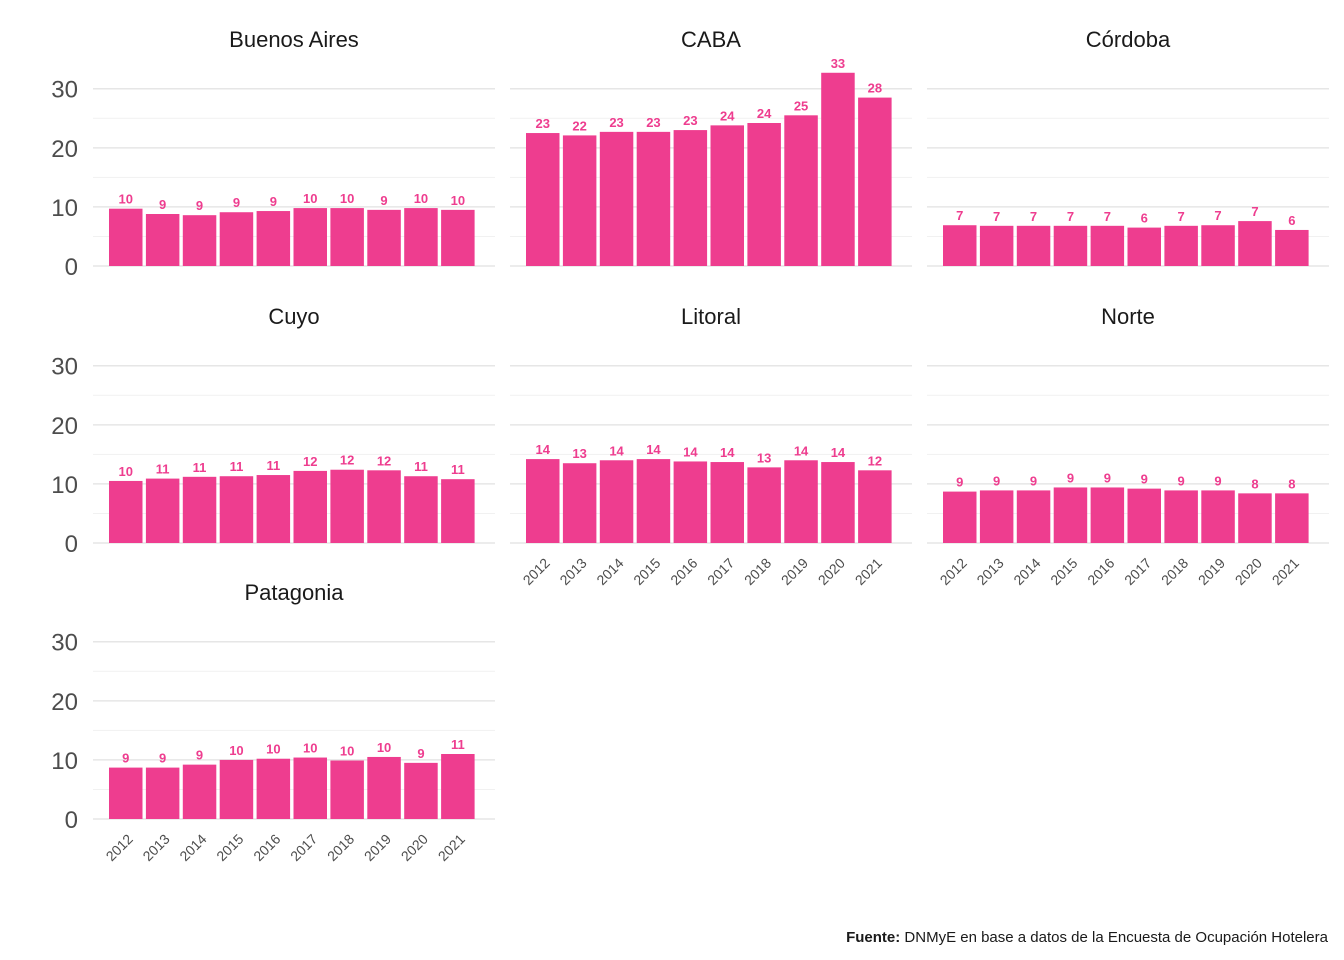 The height and width of the screenshot is (960, 1344). I want to click on data-label: 22, so click(579, 125).